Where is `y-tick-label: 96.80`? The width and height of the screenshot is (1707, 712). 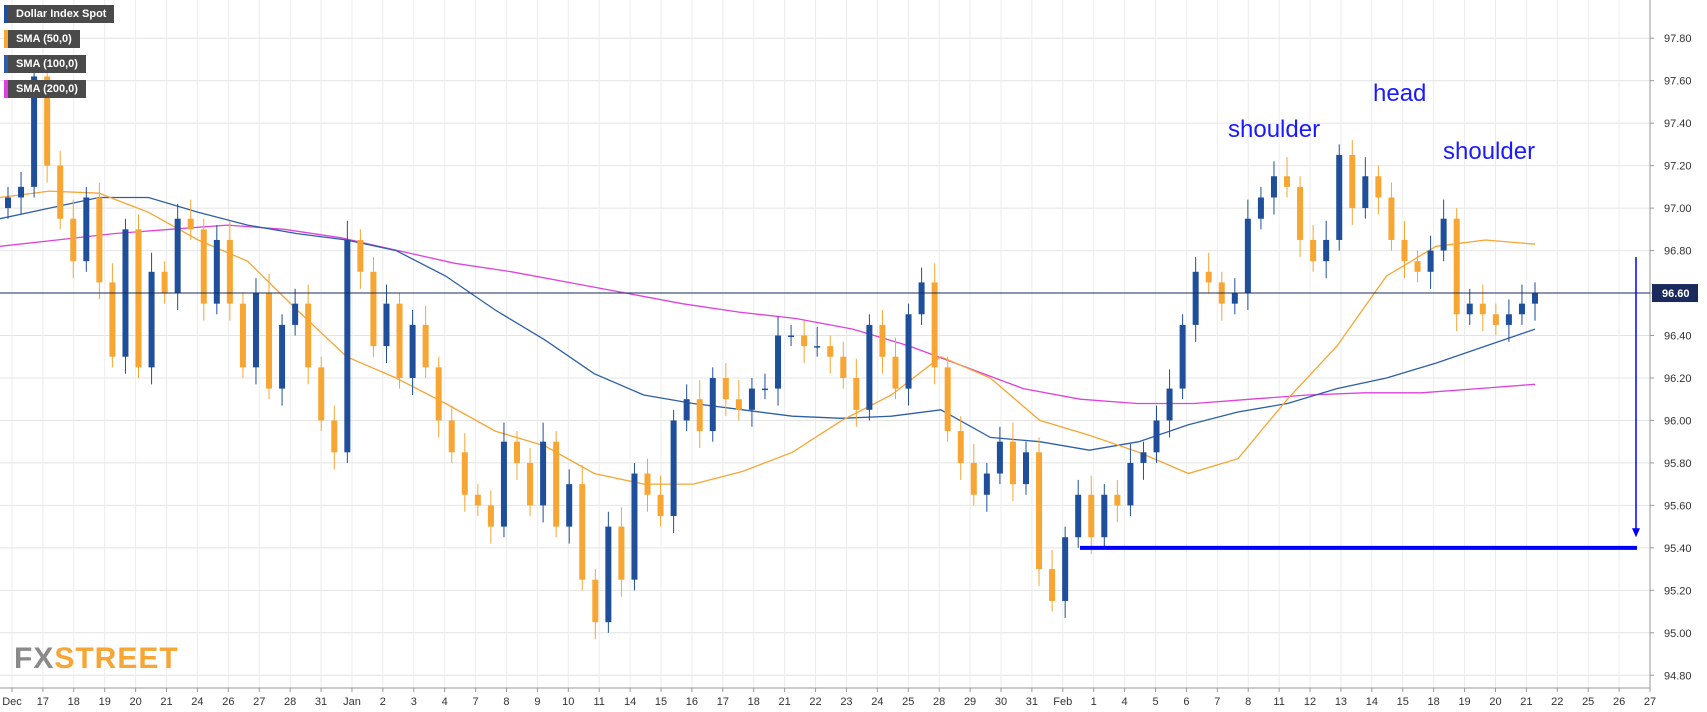 y-tick-label: 96.80 is located at coordinates (1678, 252).